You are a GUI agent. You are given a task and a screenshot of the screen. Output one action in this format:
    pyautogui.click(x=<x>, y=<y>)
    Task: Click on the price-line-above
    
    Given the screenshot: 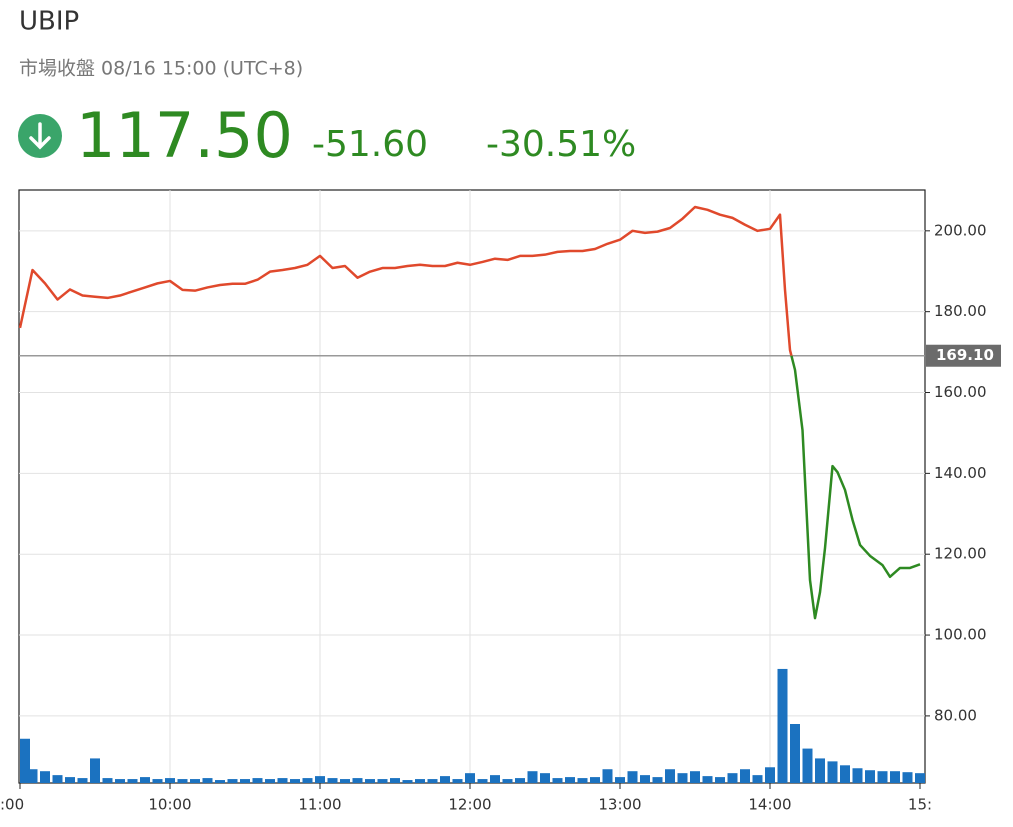 What is the action you would take?
    pyautogui.click(x=405, y=280)
    